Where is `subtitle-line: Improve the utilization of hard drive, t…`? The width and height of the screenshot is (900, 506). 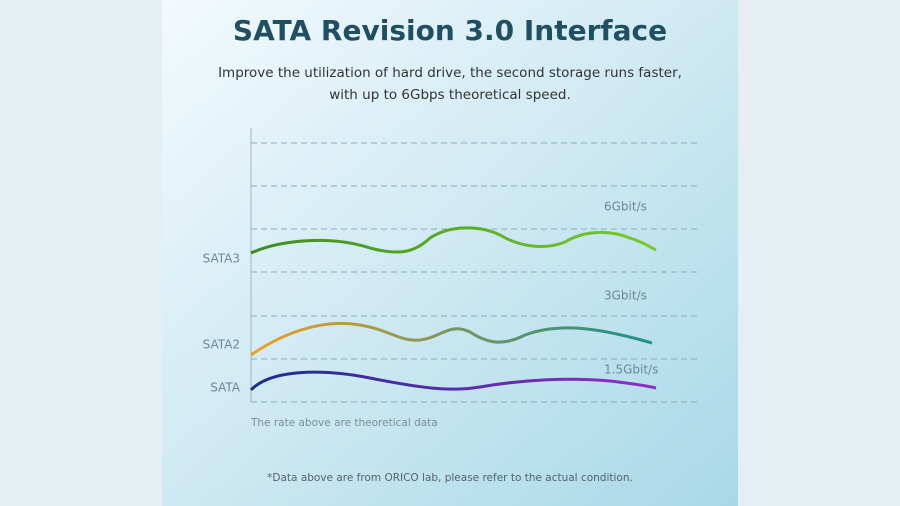
subtitle-line: Improve the utilization of hard drive, t… is located at coordinates (450, 73).